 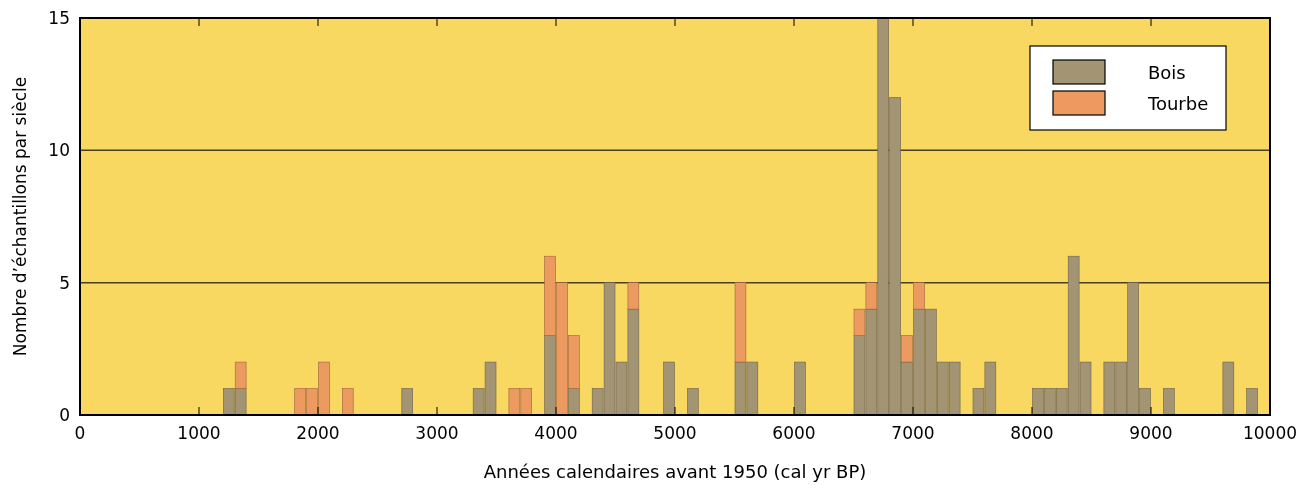 What do you see at coordinates (199, 433) in the screenshot?
I see `x-tick-label: 1000` at bounding box center [199, 433].